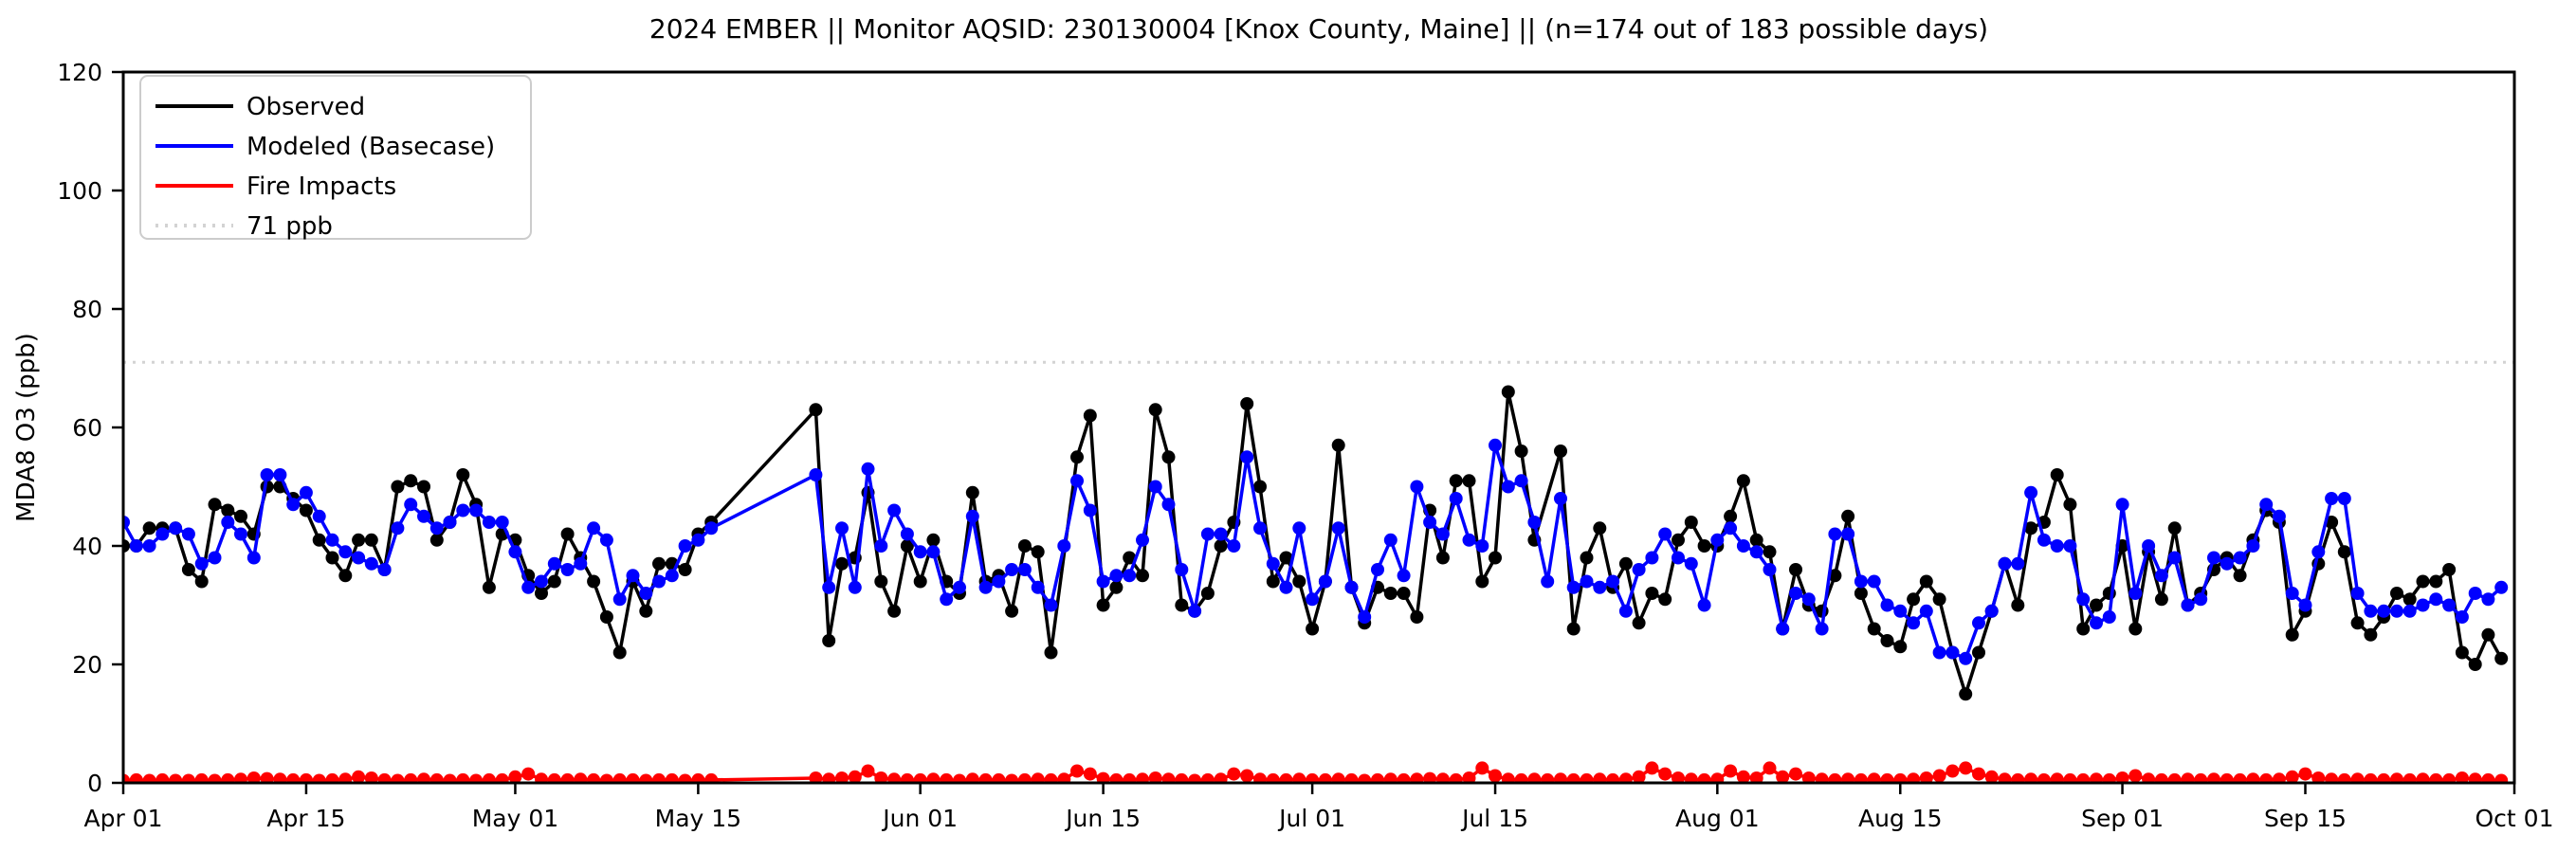 This screenshot has height=853, width=2576. What do you see at coordinates (87, 309) in the screenshot?
I see `y-tick-label: 80` at bounding box center [87, 309].